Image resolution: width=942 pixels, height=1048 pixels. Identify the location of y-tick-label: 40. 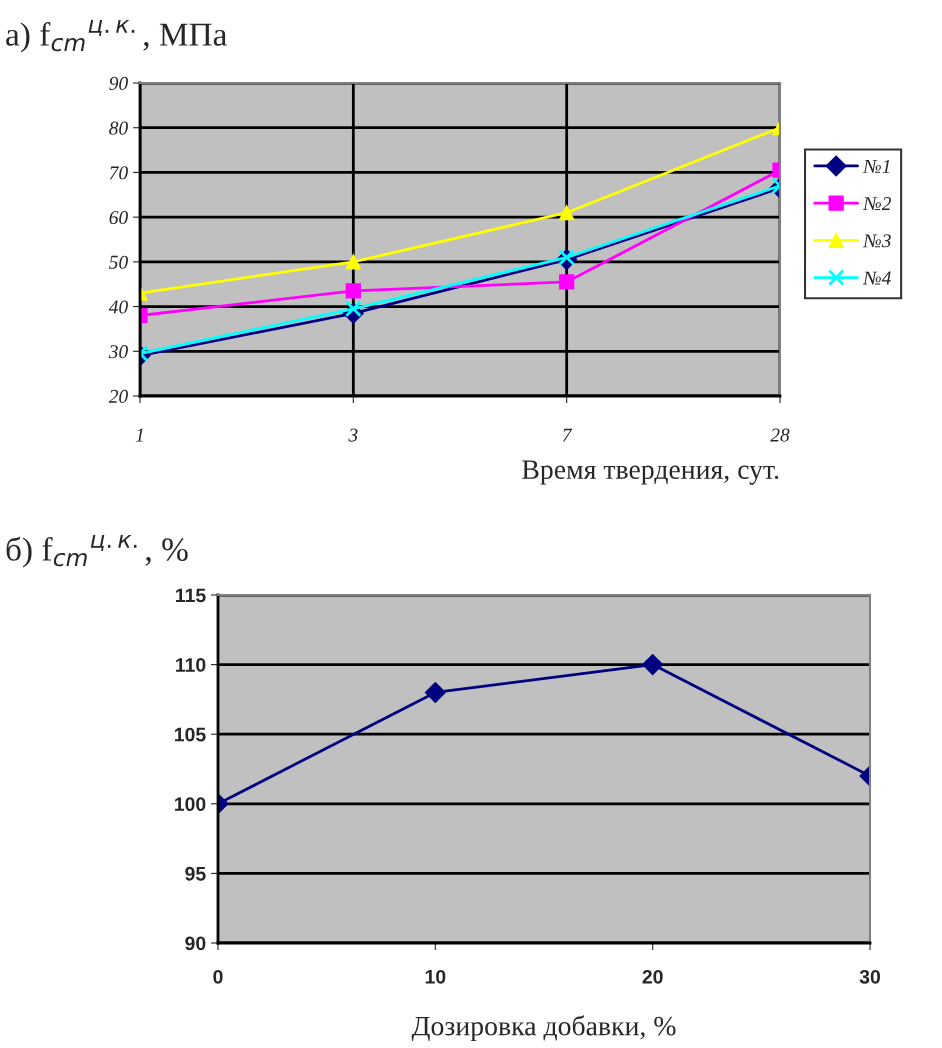
(118, 307).